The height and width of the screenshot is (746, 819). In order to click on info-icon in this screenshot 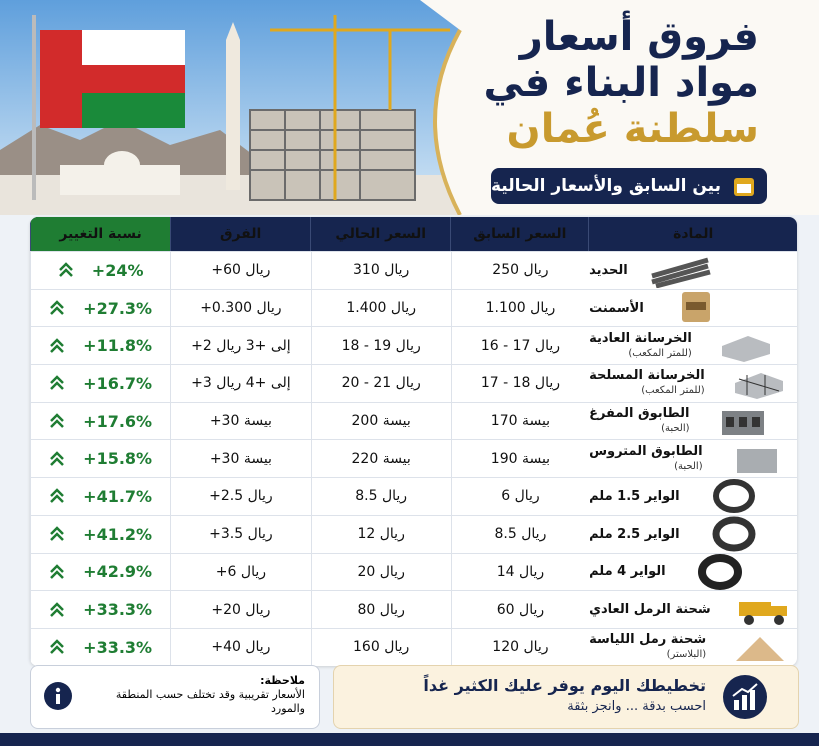, I will do `click(58, 696)`.